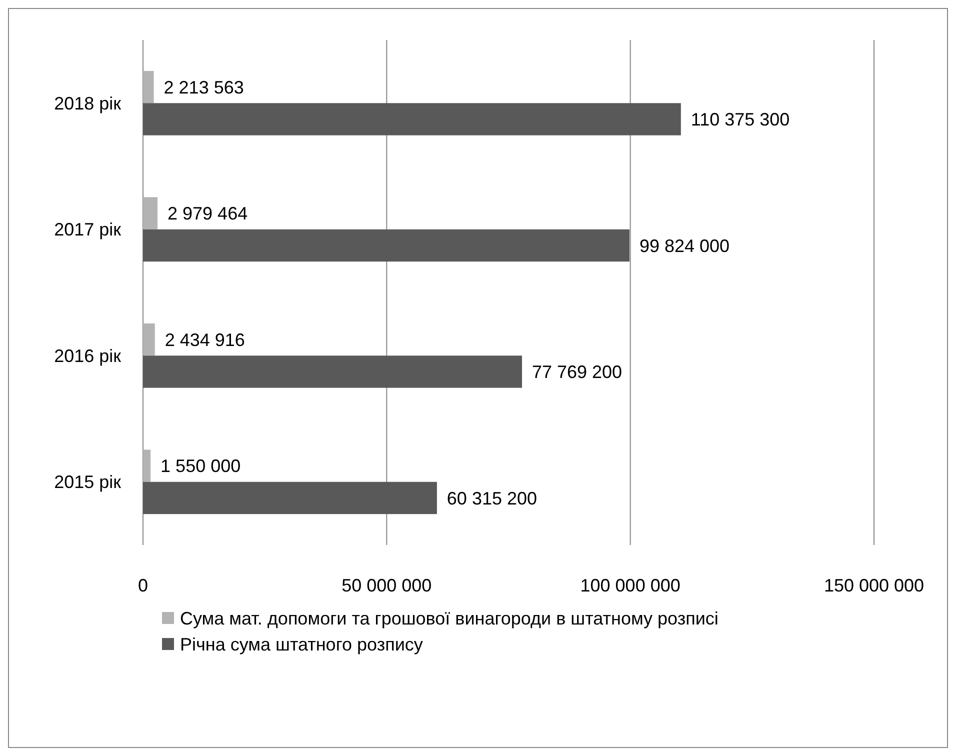  I want to click on y-tick-label: 2017 рік, so click(88, 230).